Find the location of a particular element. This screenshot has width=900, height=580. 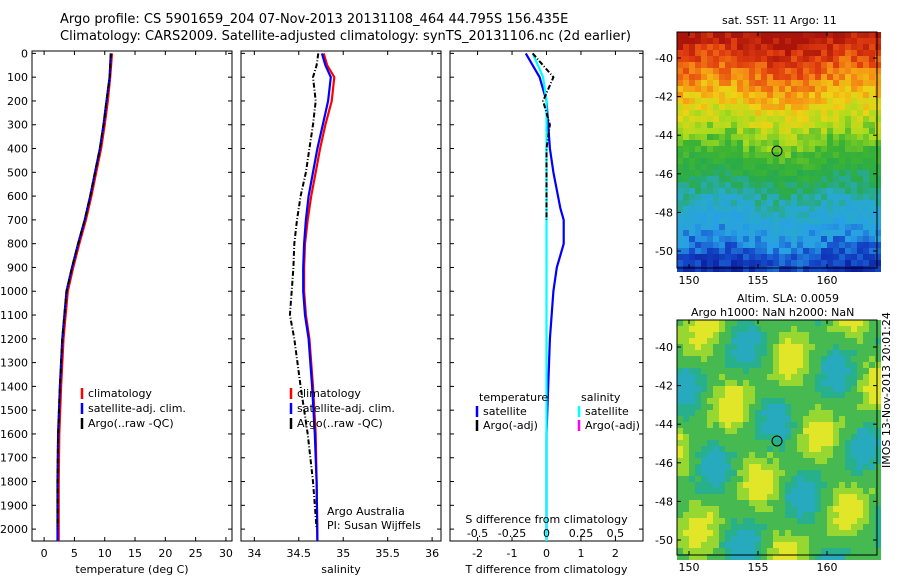

map-x-tick-label: 155 is located at coordinates (758, 280).